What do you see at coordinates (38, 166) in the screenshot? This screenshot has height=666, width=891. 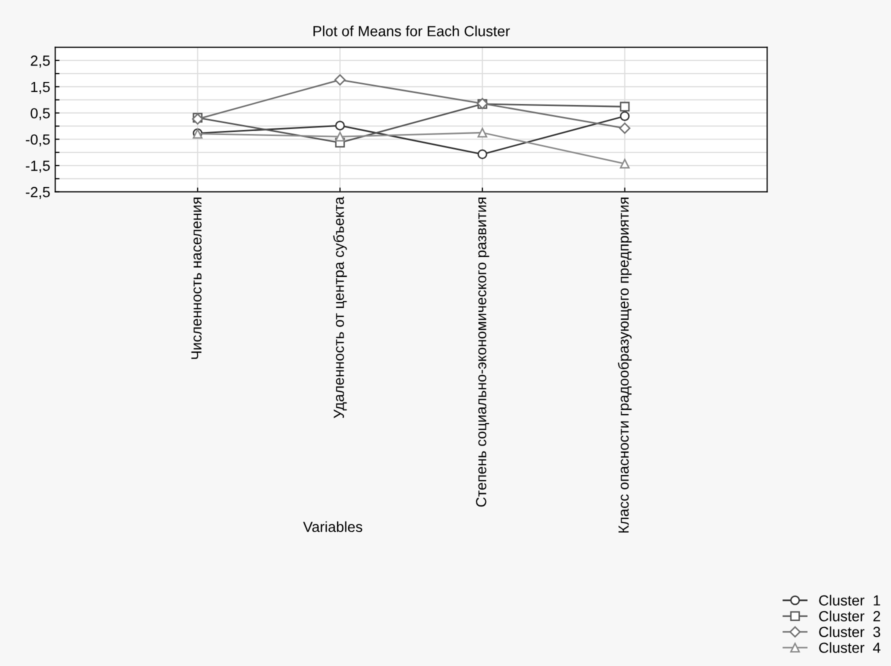 I see `y-tick-label: -1,5` at bounding box center [38, 166].